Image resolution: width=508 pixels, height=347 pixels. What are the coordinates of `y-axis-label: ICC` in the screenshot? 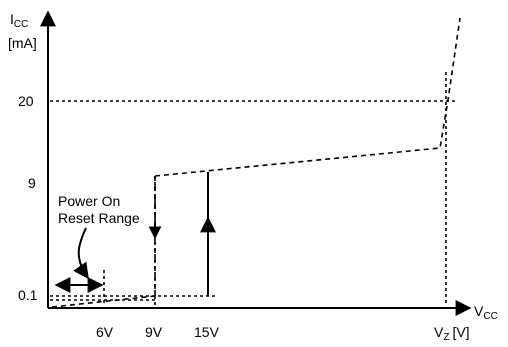 It's located at (19, 20).